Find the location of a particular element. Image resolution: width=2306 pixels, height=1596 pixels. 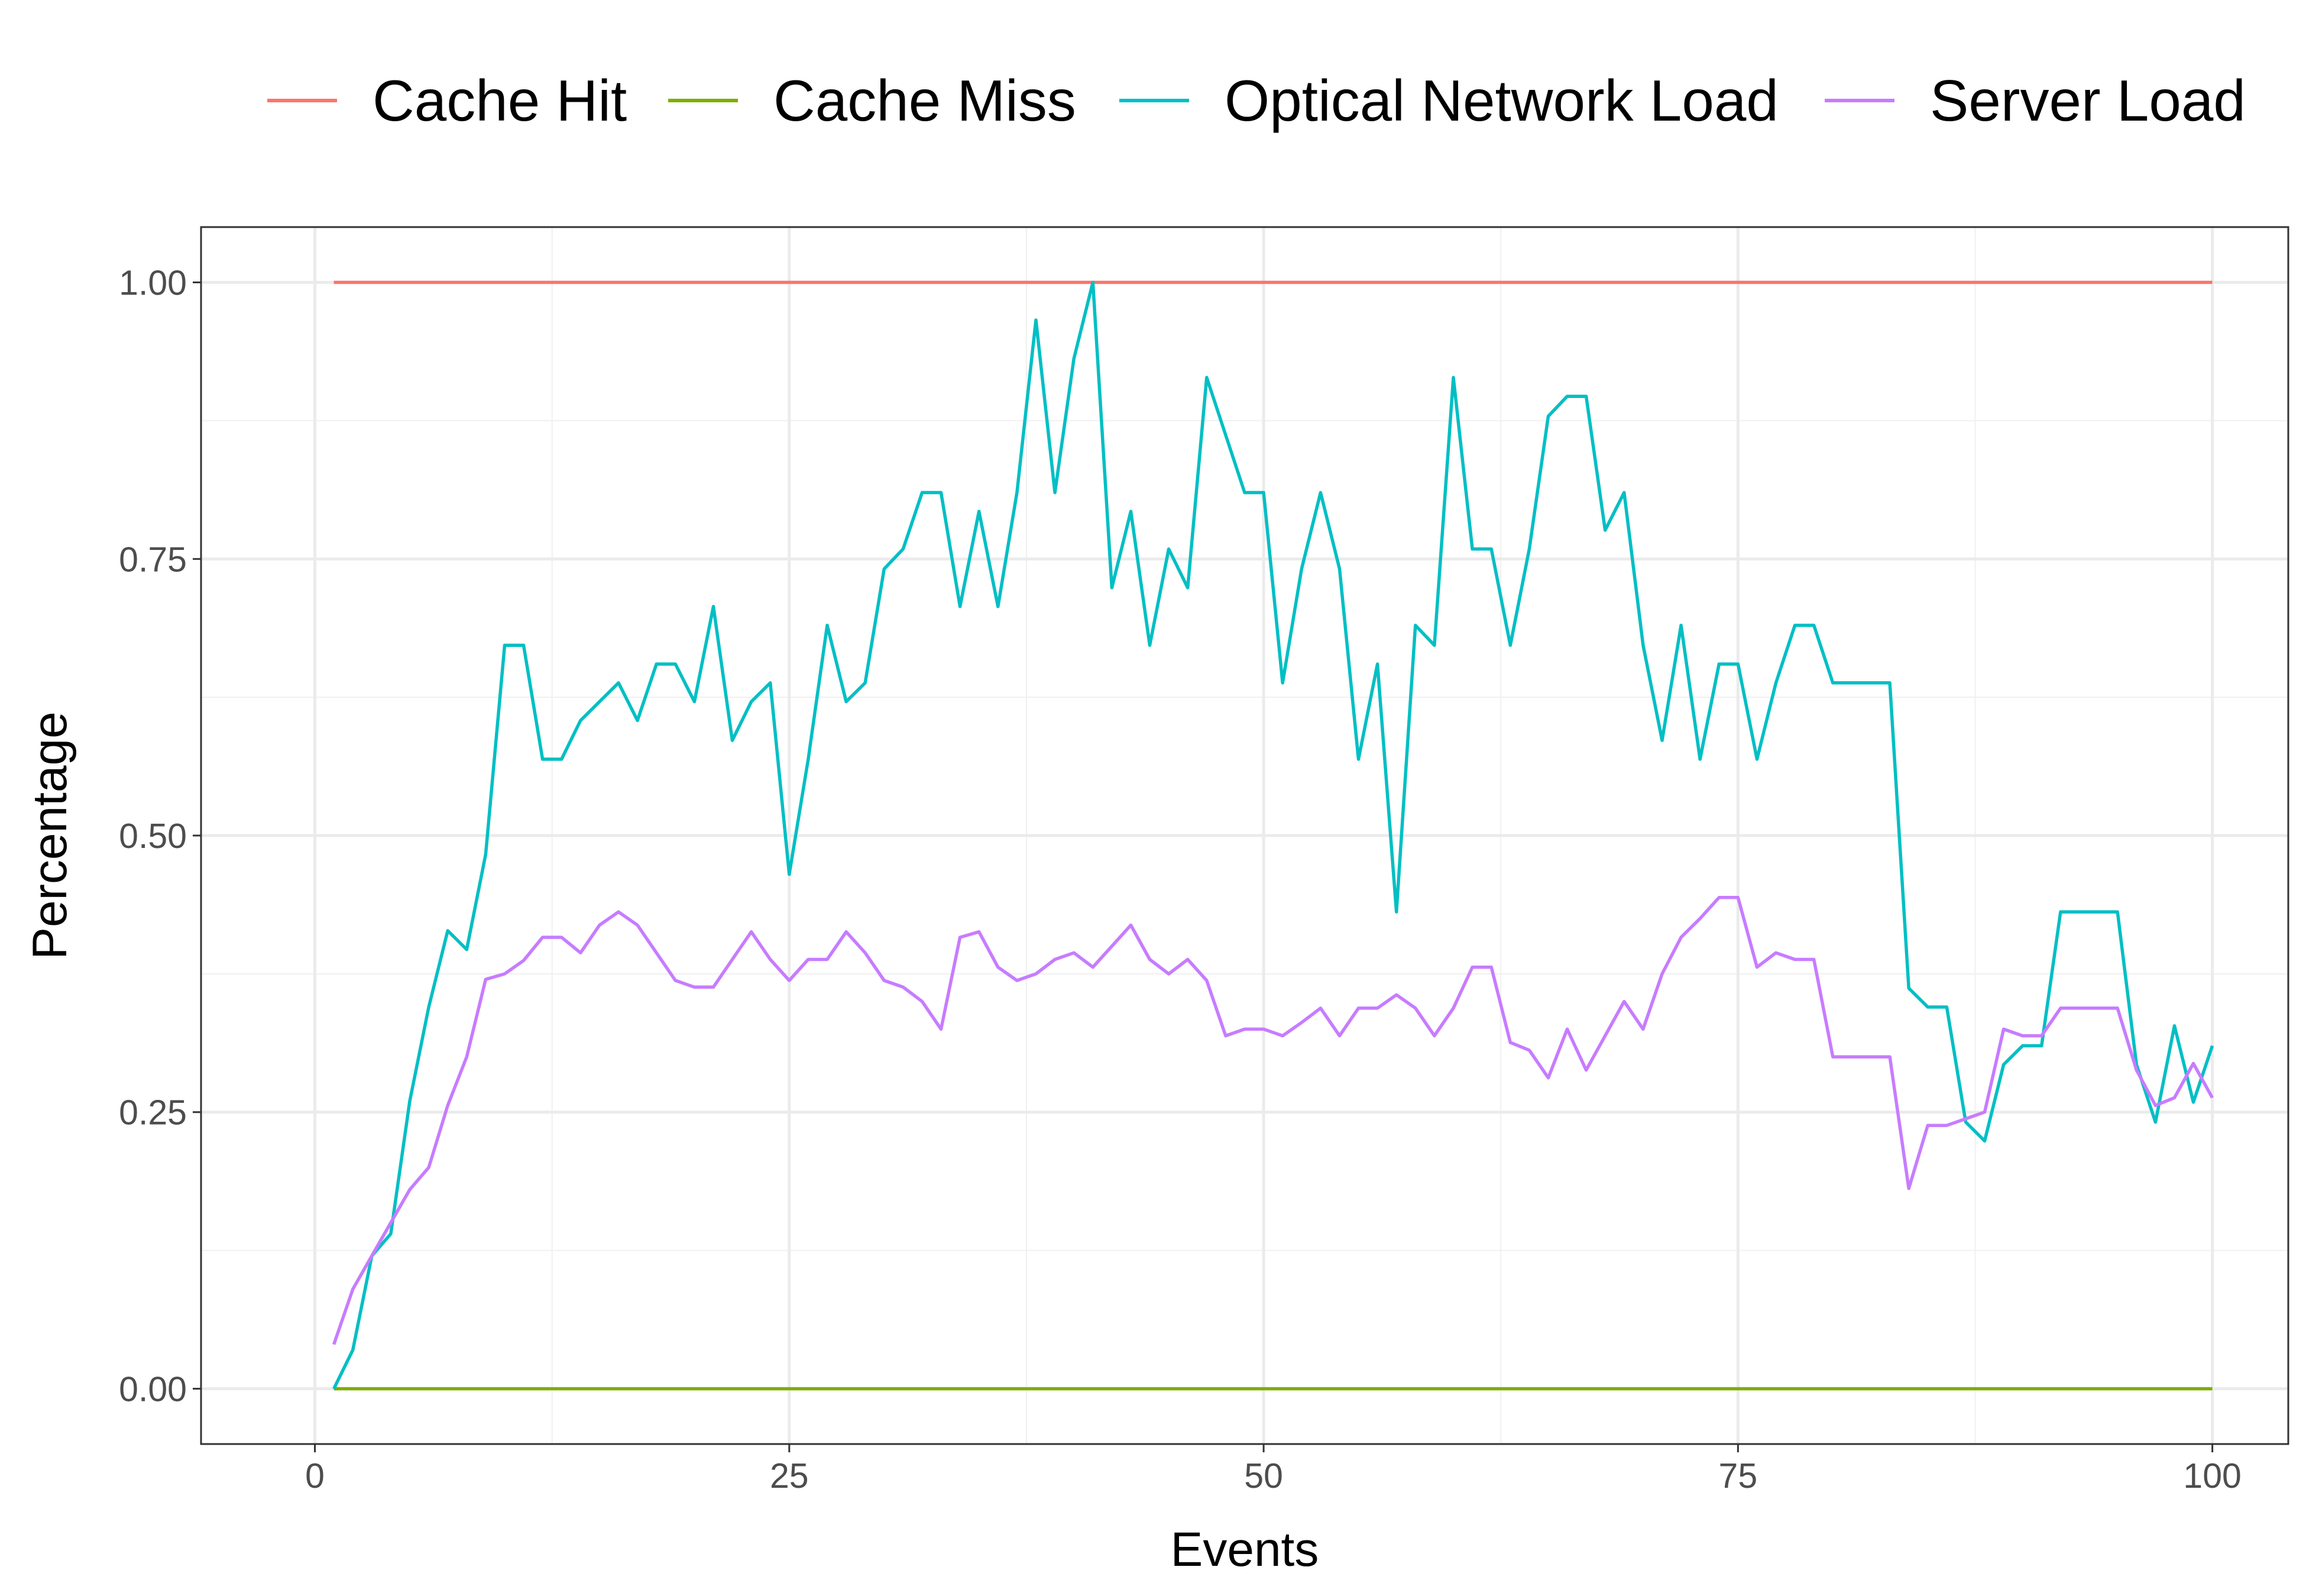

legend-label-cache-miss: Cache Miss is located at coordinates (924, 100).